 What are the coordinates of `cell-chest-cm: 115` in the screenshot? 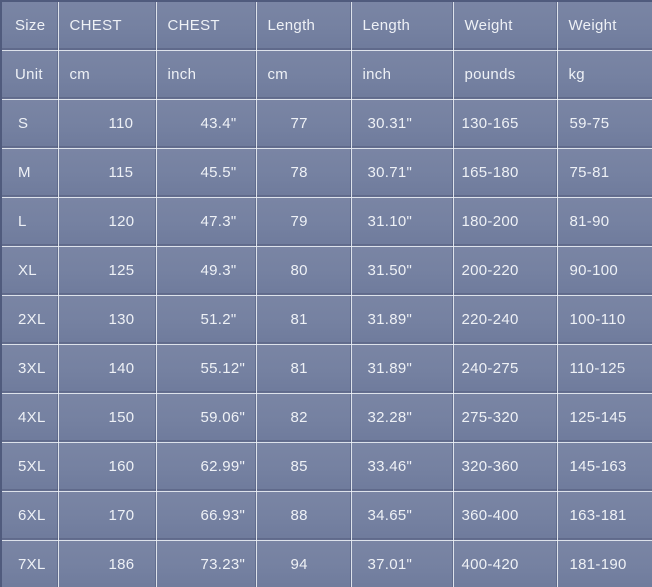 It's located at (107, 173).